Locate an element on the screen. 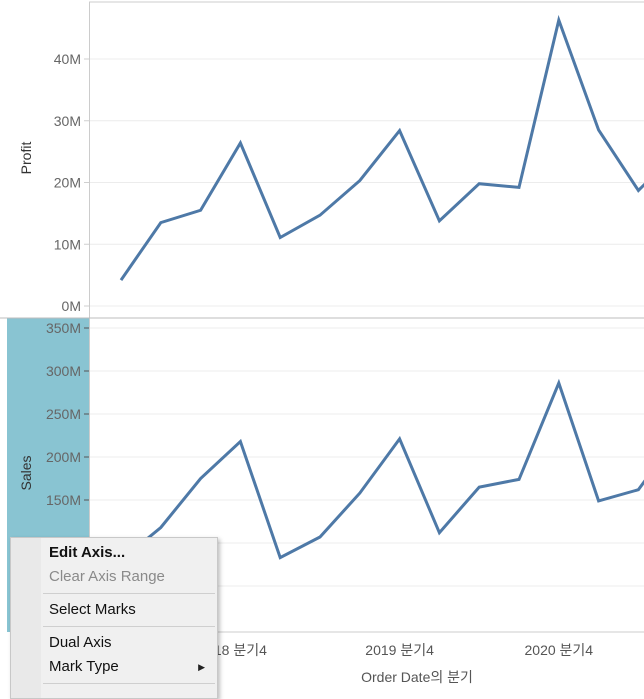 The height and width of the screenshot is (699, 644). mark-type-menu-item: Mark Type ▶ is located at coordinates (129, 667).